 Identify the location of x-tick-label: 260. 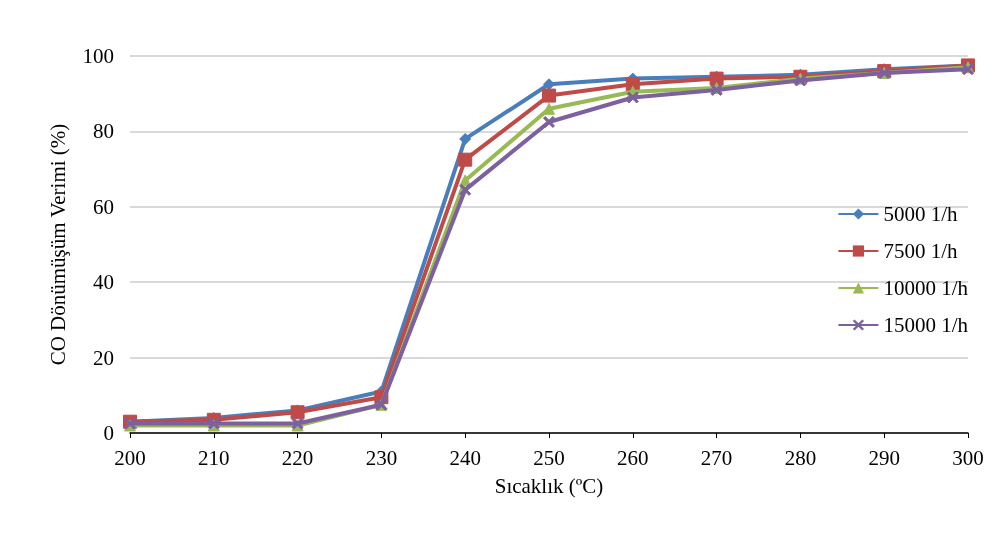
(633, 457).